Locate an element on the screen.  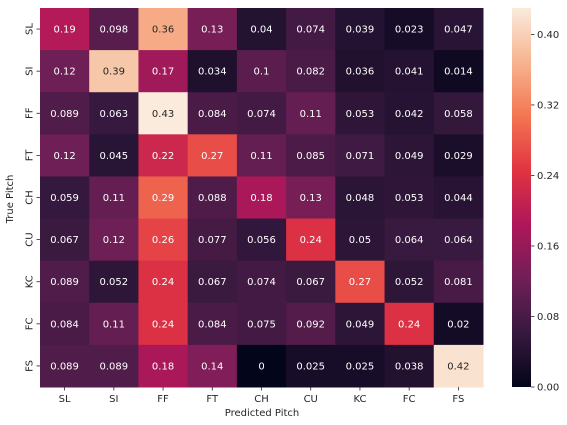
cell-value-label: 0.044 is located at coordinates (458, 198).